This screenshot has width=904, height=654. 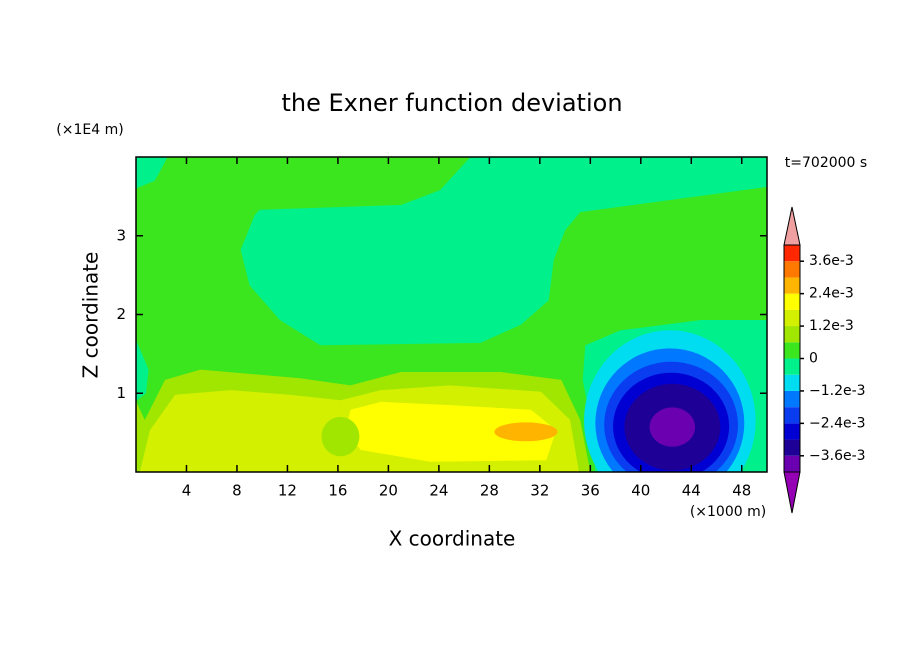 I want to click on colorbar-tick-label: 2.4e-3, so click(x=831, y=294).